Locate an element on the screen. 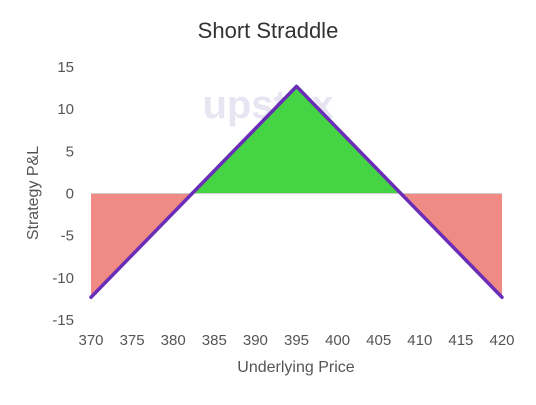  y-axis-ticks: -15 -10 -5 0 5 10 15 is located at coordinates (63, 194).